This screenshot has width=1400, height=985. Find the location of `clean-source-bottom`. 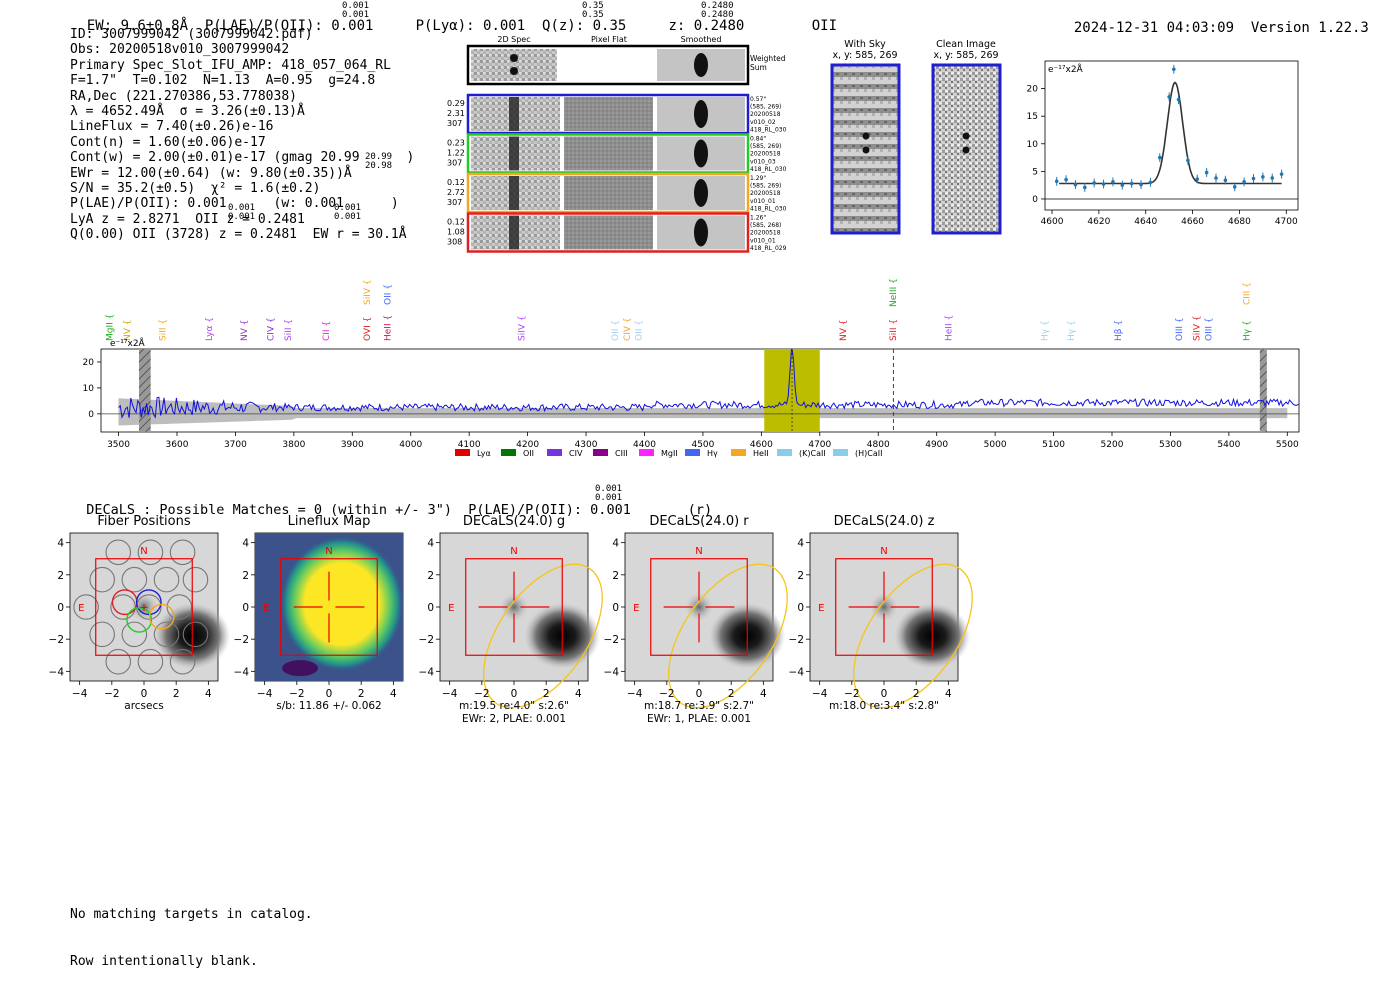

clean-source-bottom is located at coordinates (966, 150).